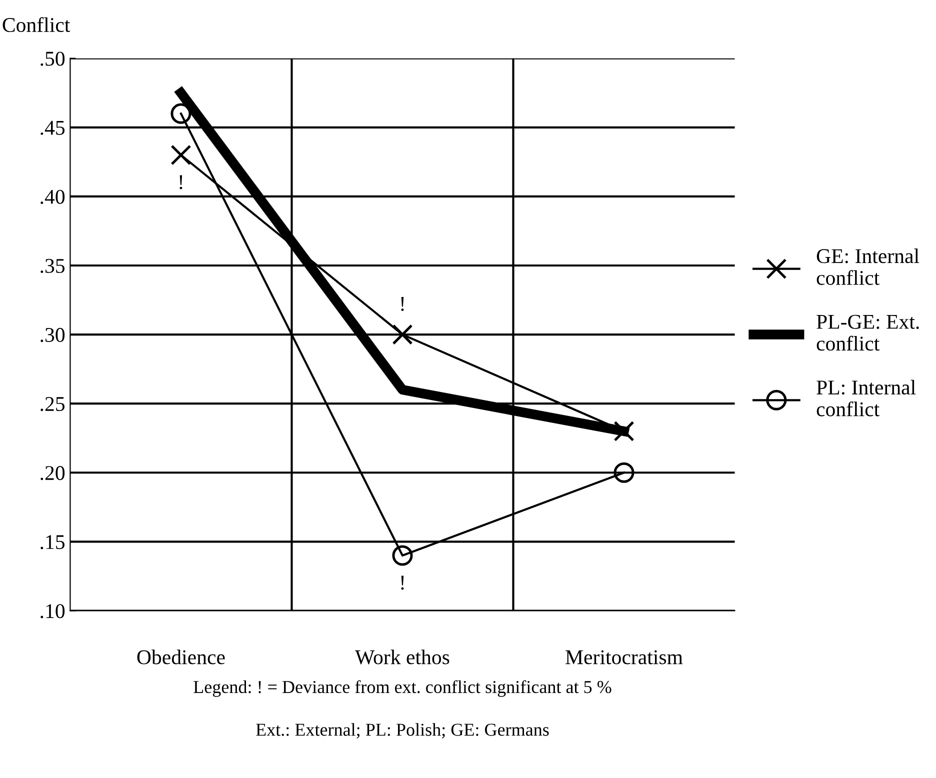 This screenshot has width=936, height=778. Describe the element at coordinates (52, 197) in the screenshot. I see `y-tick-label: .40` at that location.